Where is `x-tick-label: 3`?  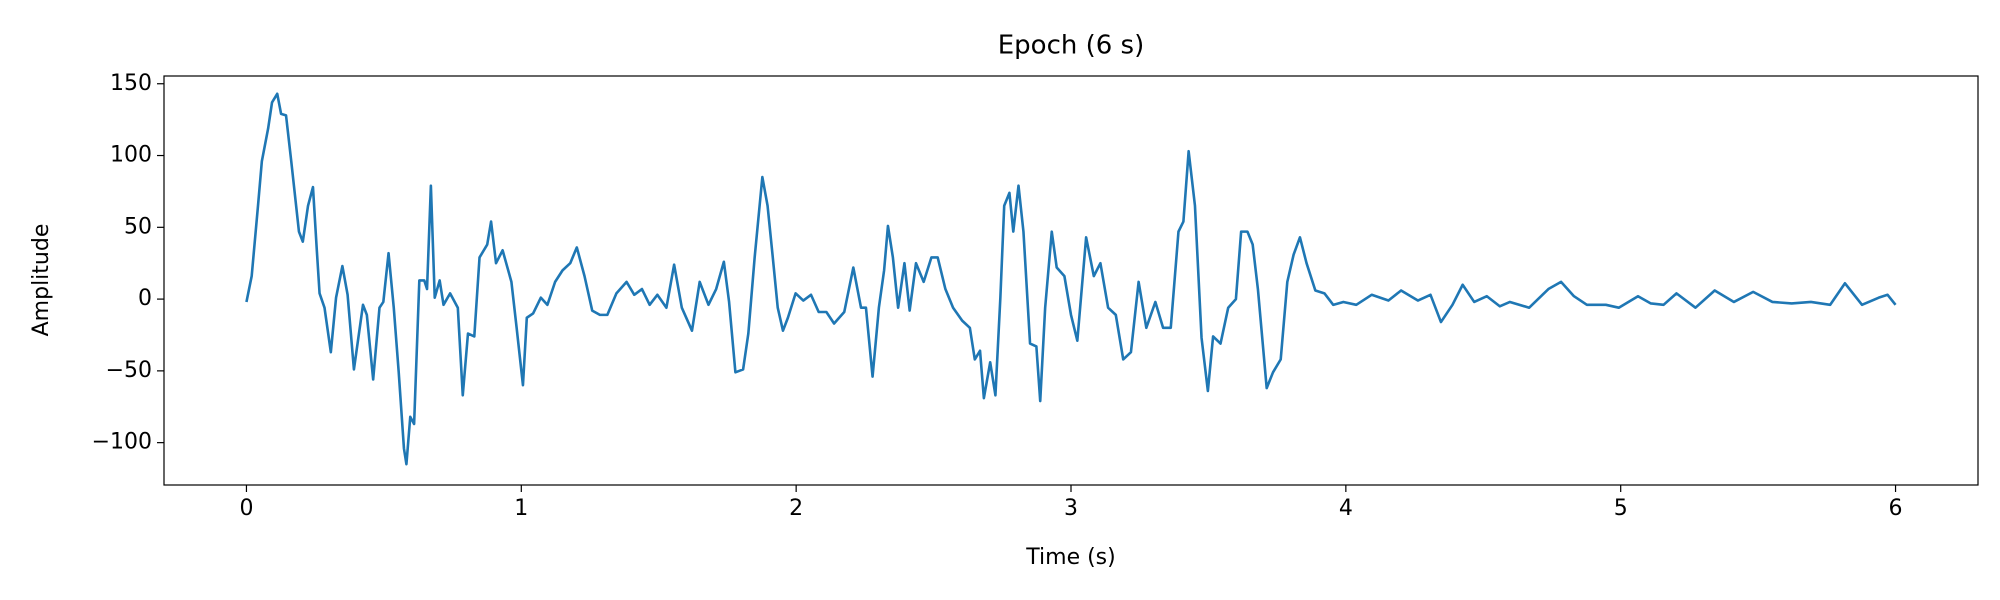
x-tick-label: 3 is located at coordinates (1071, 508).